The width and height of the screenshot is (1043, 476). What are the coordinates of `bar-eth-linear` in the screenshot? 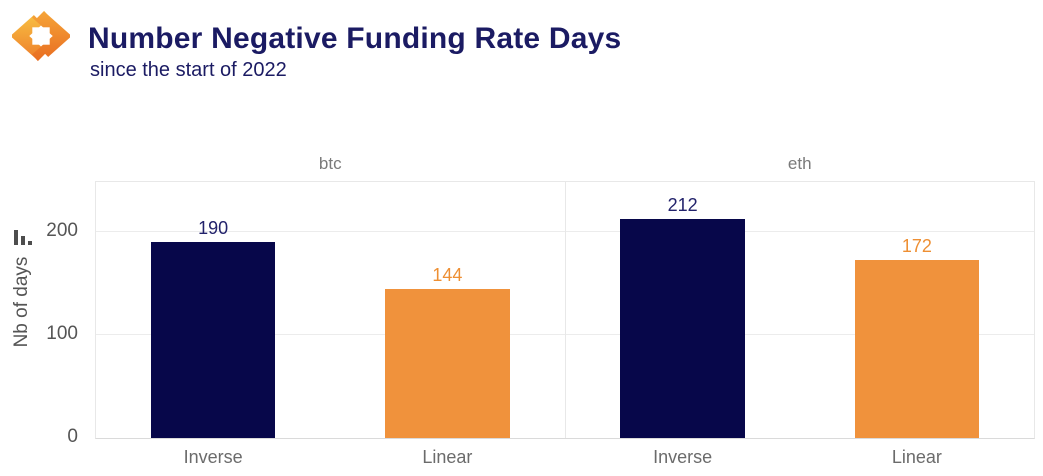 It's located at (917, 349).